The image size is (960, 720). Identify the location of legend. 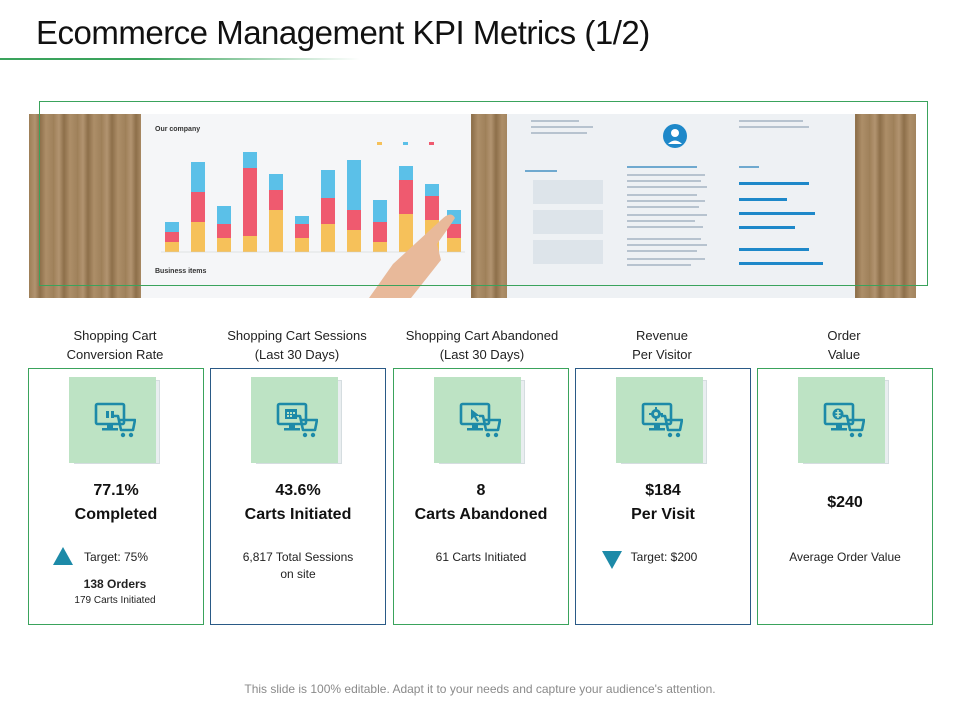
(405, 143).